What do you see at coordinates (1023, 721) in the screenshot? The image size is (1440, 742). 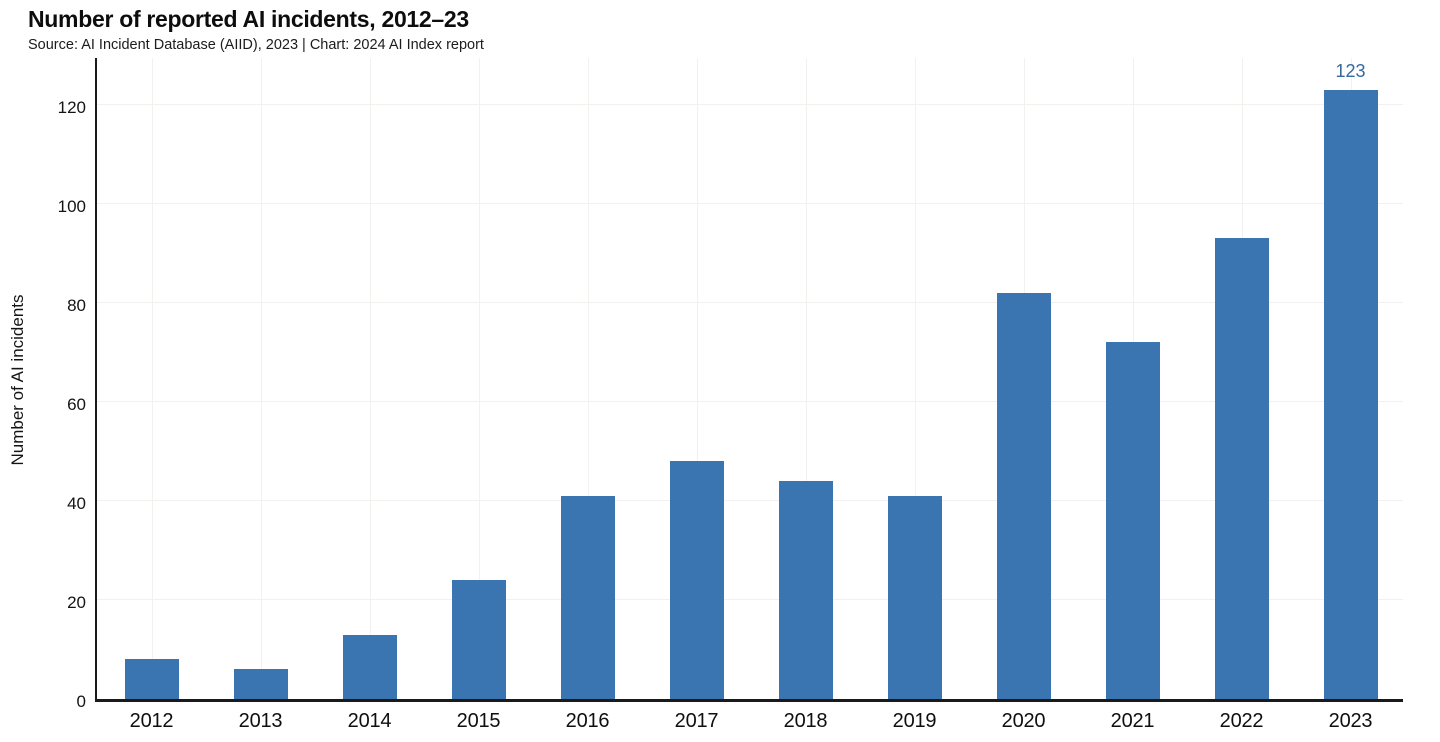 I see `x-tick-label: 2020` at bounding box center [1023, 721].